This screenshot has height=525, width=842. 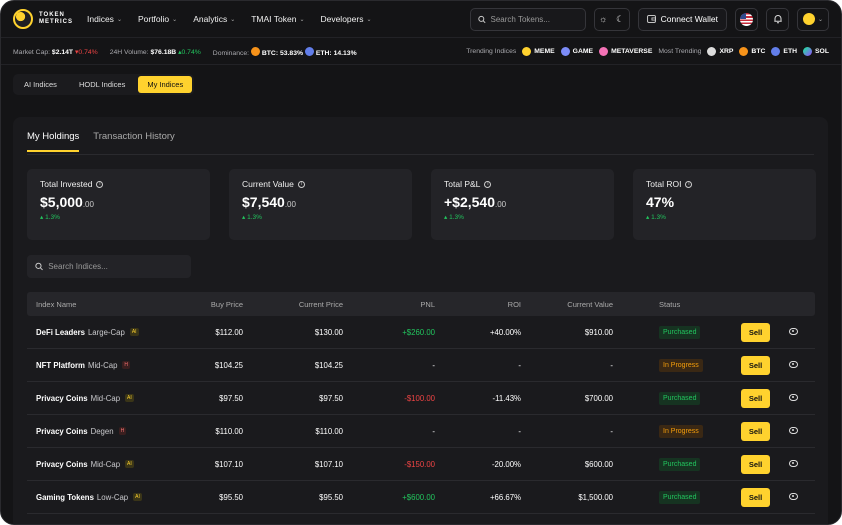 I want to click on theme-toggle: ☼ ☾, so click(x=611, y=19).